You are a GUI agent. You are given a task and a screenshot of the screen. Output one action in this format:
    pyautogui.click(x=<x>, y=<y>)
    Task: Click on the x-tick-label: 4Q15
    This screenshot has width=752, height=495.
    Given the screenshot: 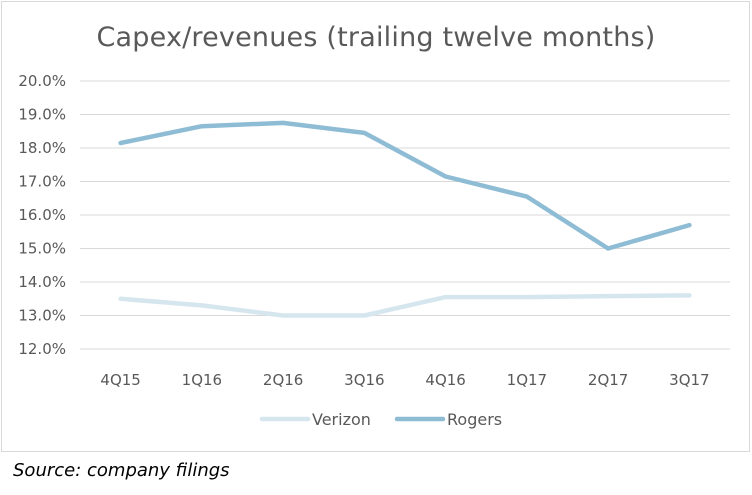 What is the action you would take?
    pyautogui.click(x=120, y=380)
    